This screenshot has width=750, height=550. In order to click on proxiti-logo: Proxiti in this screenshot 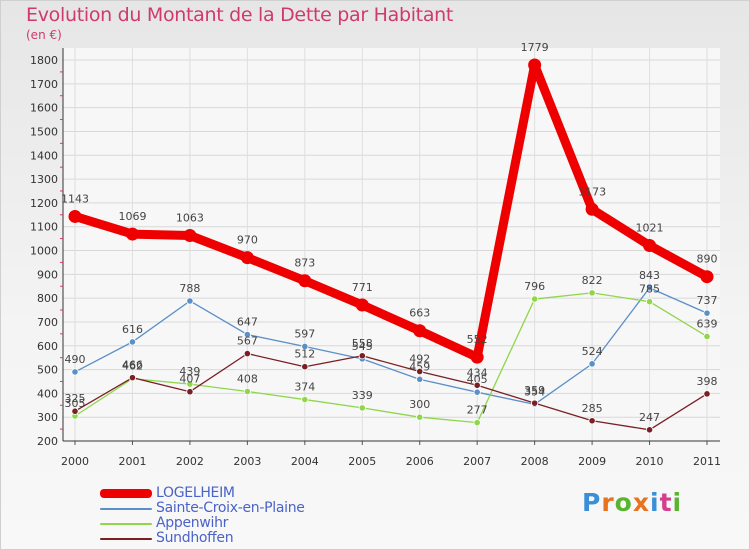, I will do `click(632, 502)`.